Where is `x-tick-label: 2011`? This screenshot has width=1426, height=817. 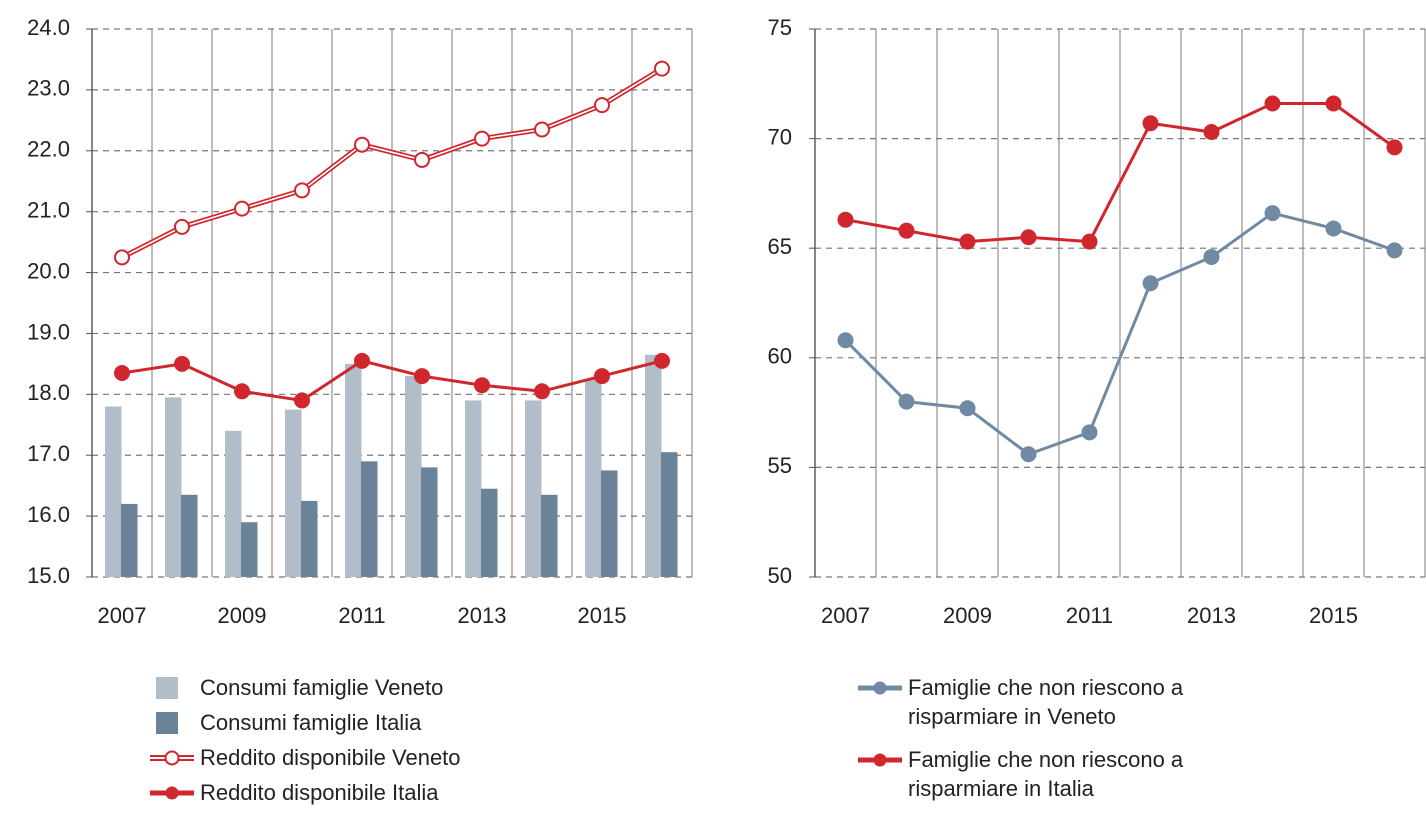
x-tick-label: 2011 is located at coordinates (361, 615).